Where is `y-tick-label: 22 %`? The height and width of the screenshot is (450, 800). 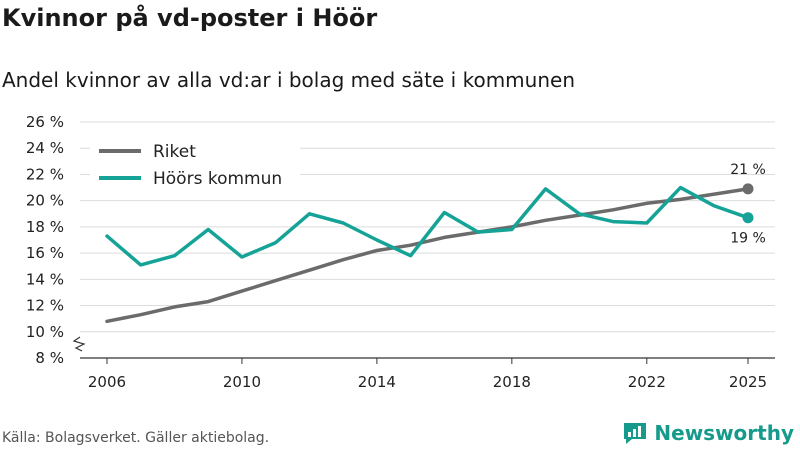
y-tick-label: 22 % is located at coordinates (45, 174).